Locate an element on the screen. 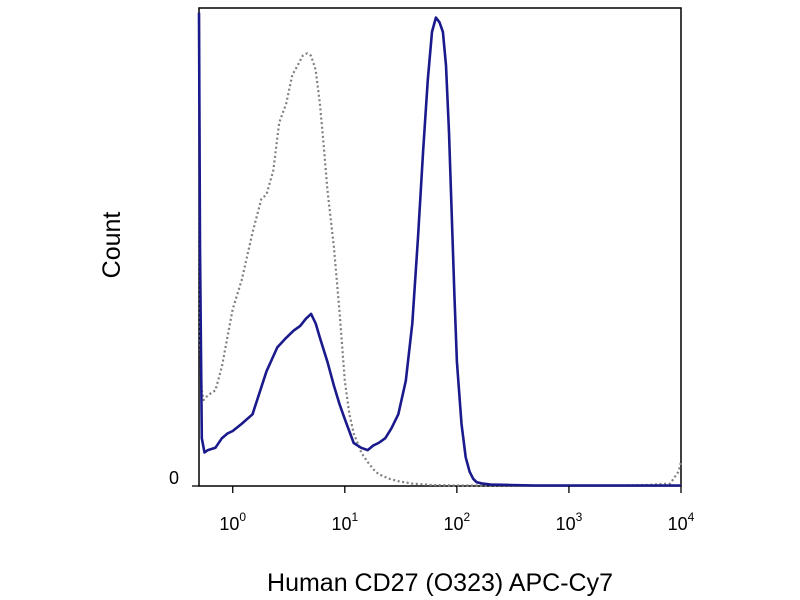 The width and height of the screenshot is (800, 600). x-tick-label: 10³ is located at coordinates (569, 522).